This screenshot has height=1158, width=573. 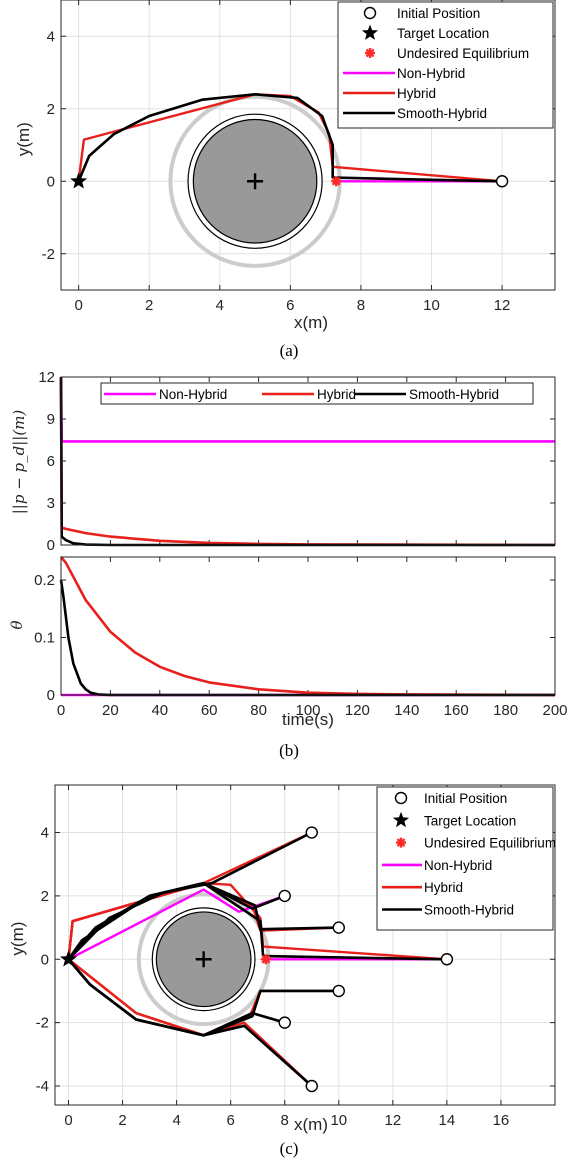 What do you see at coordinates (311, 322) in the screenshot?
I see `panel-a-xlabel: x(m)` at bounding box center [311, 322].